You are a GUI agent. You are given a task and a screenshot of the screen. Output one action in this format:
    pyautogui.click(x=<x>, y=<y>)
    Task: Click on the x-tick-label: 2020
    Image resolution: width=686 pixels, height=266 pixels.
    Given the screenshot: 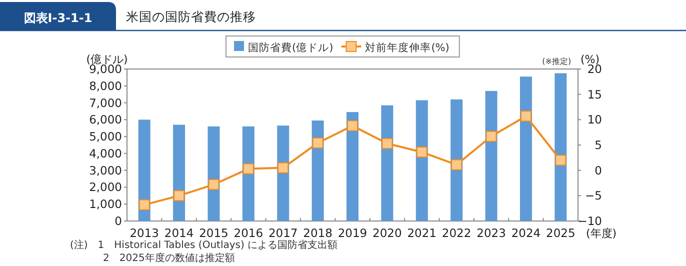 What is the action you would take?
    pyautogui.click(x=387, y=233)
    